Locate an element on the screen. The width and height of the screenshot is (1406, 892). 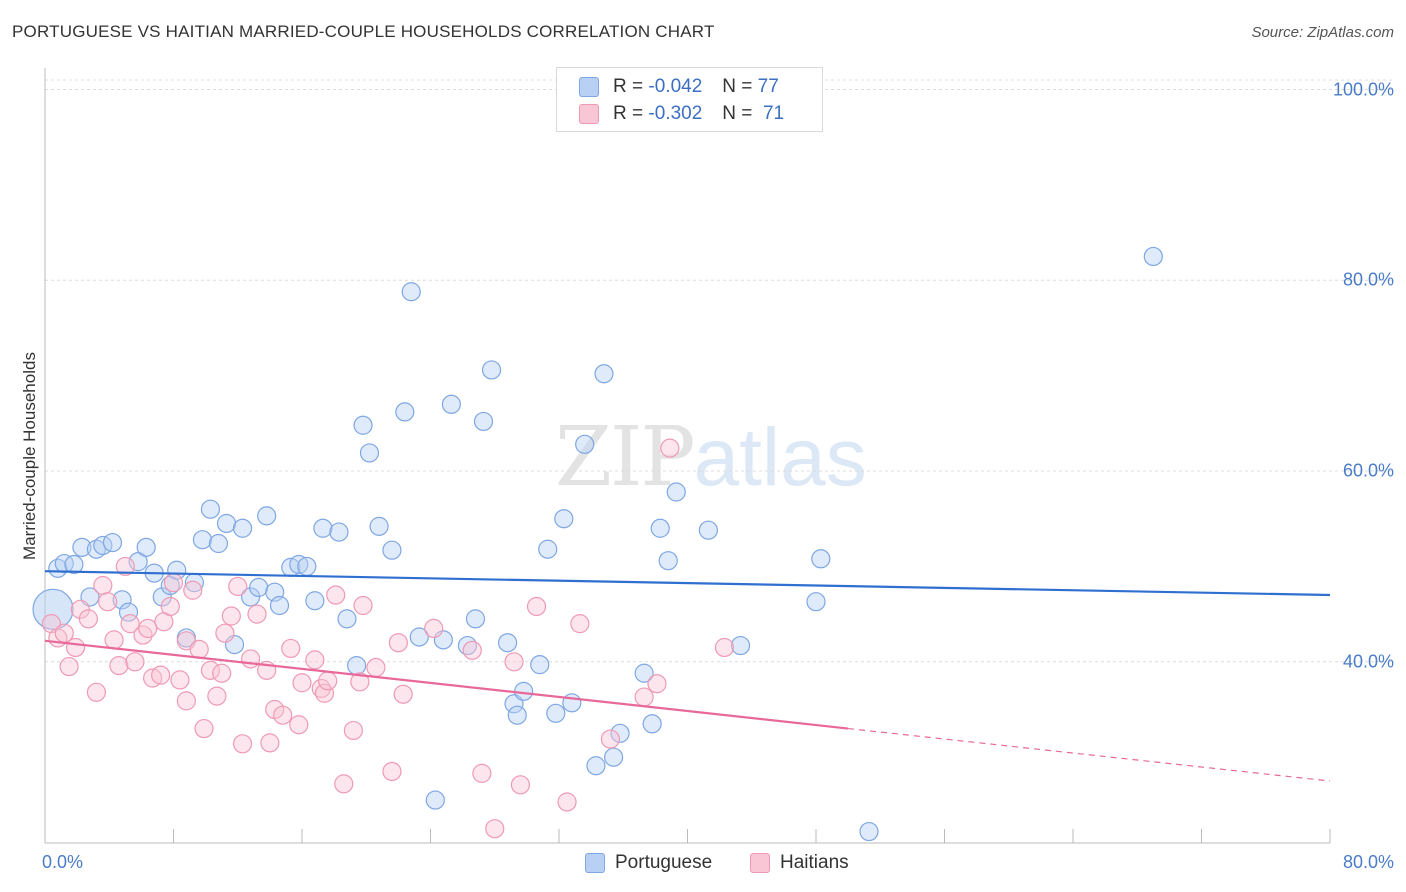
series-legend: Portuguese Haitians is located at coordinates (703, 865).